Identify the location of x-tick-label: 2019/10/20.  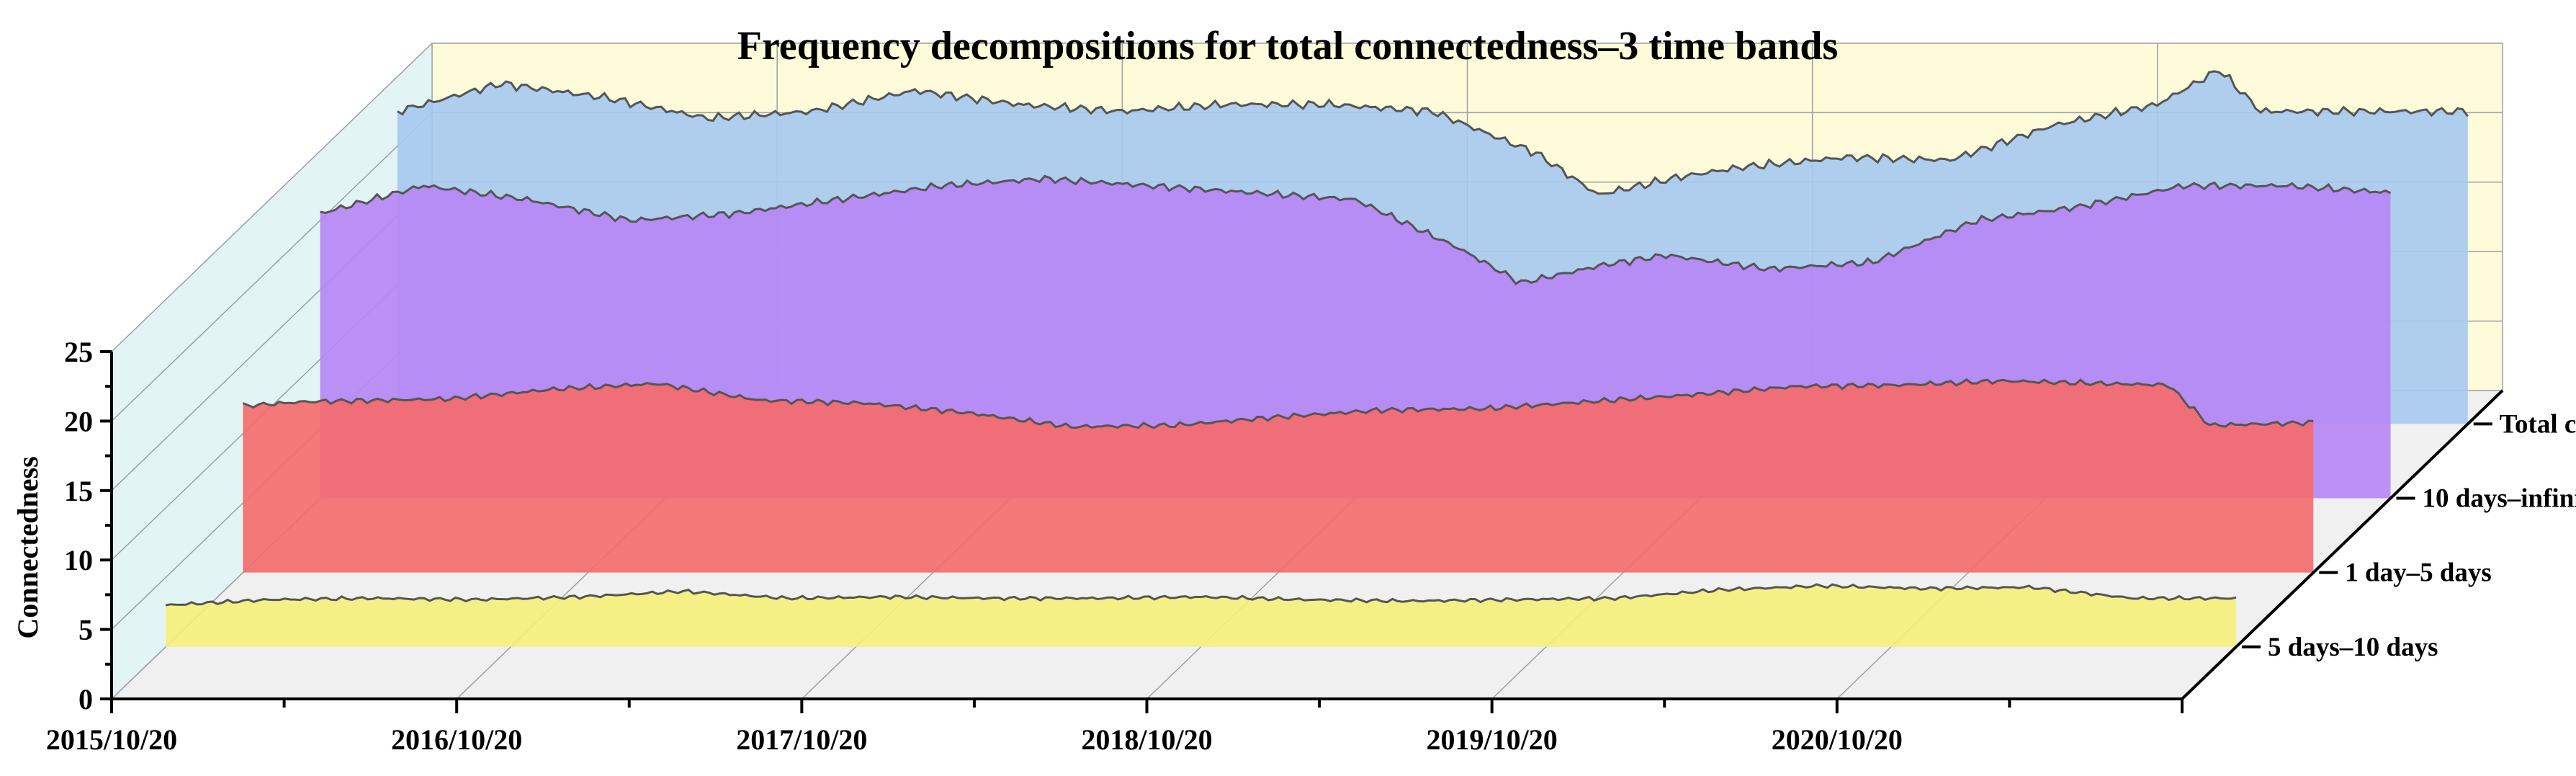
(1492, 739).